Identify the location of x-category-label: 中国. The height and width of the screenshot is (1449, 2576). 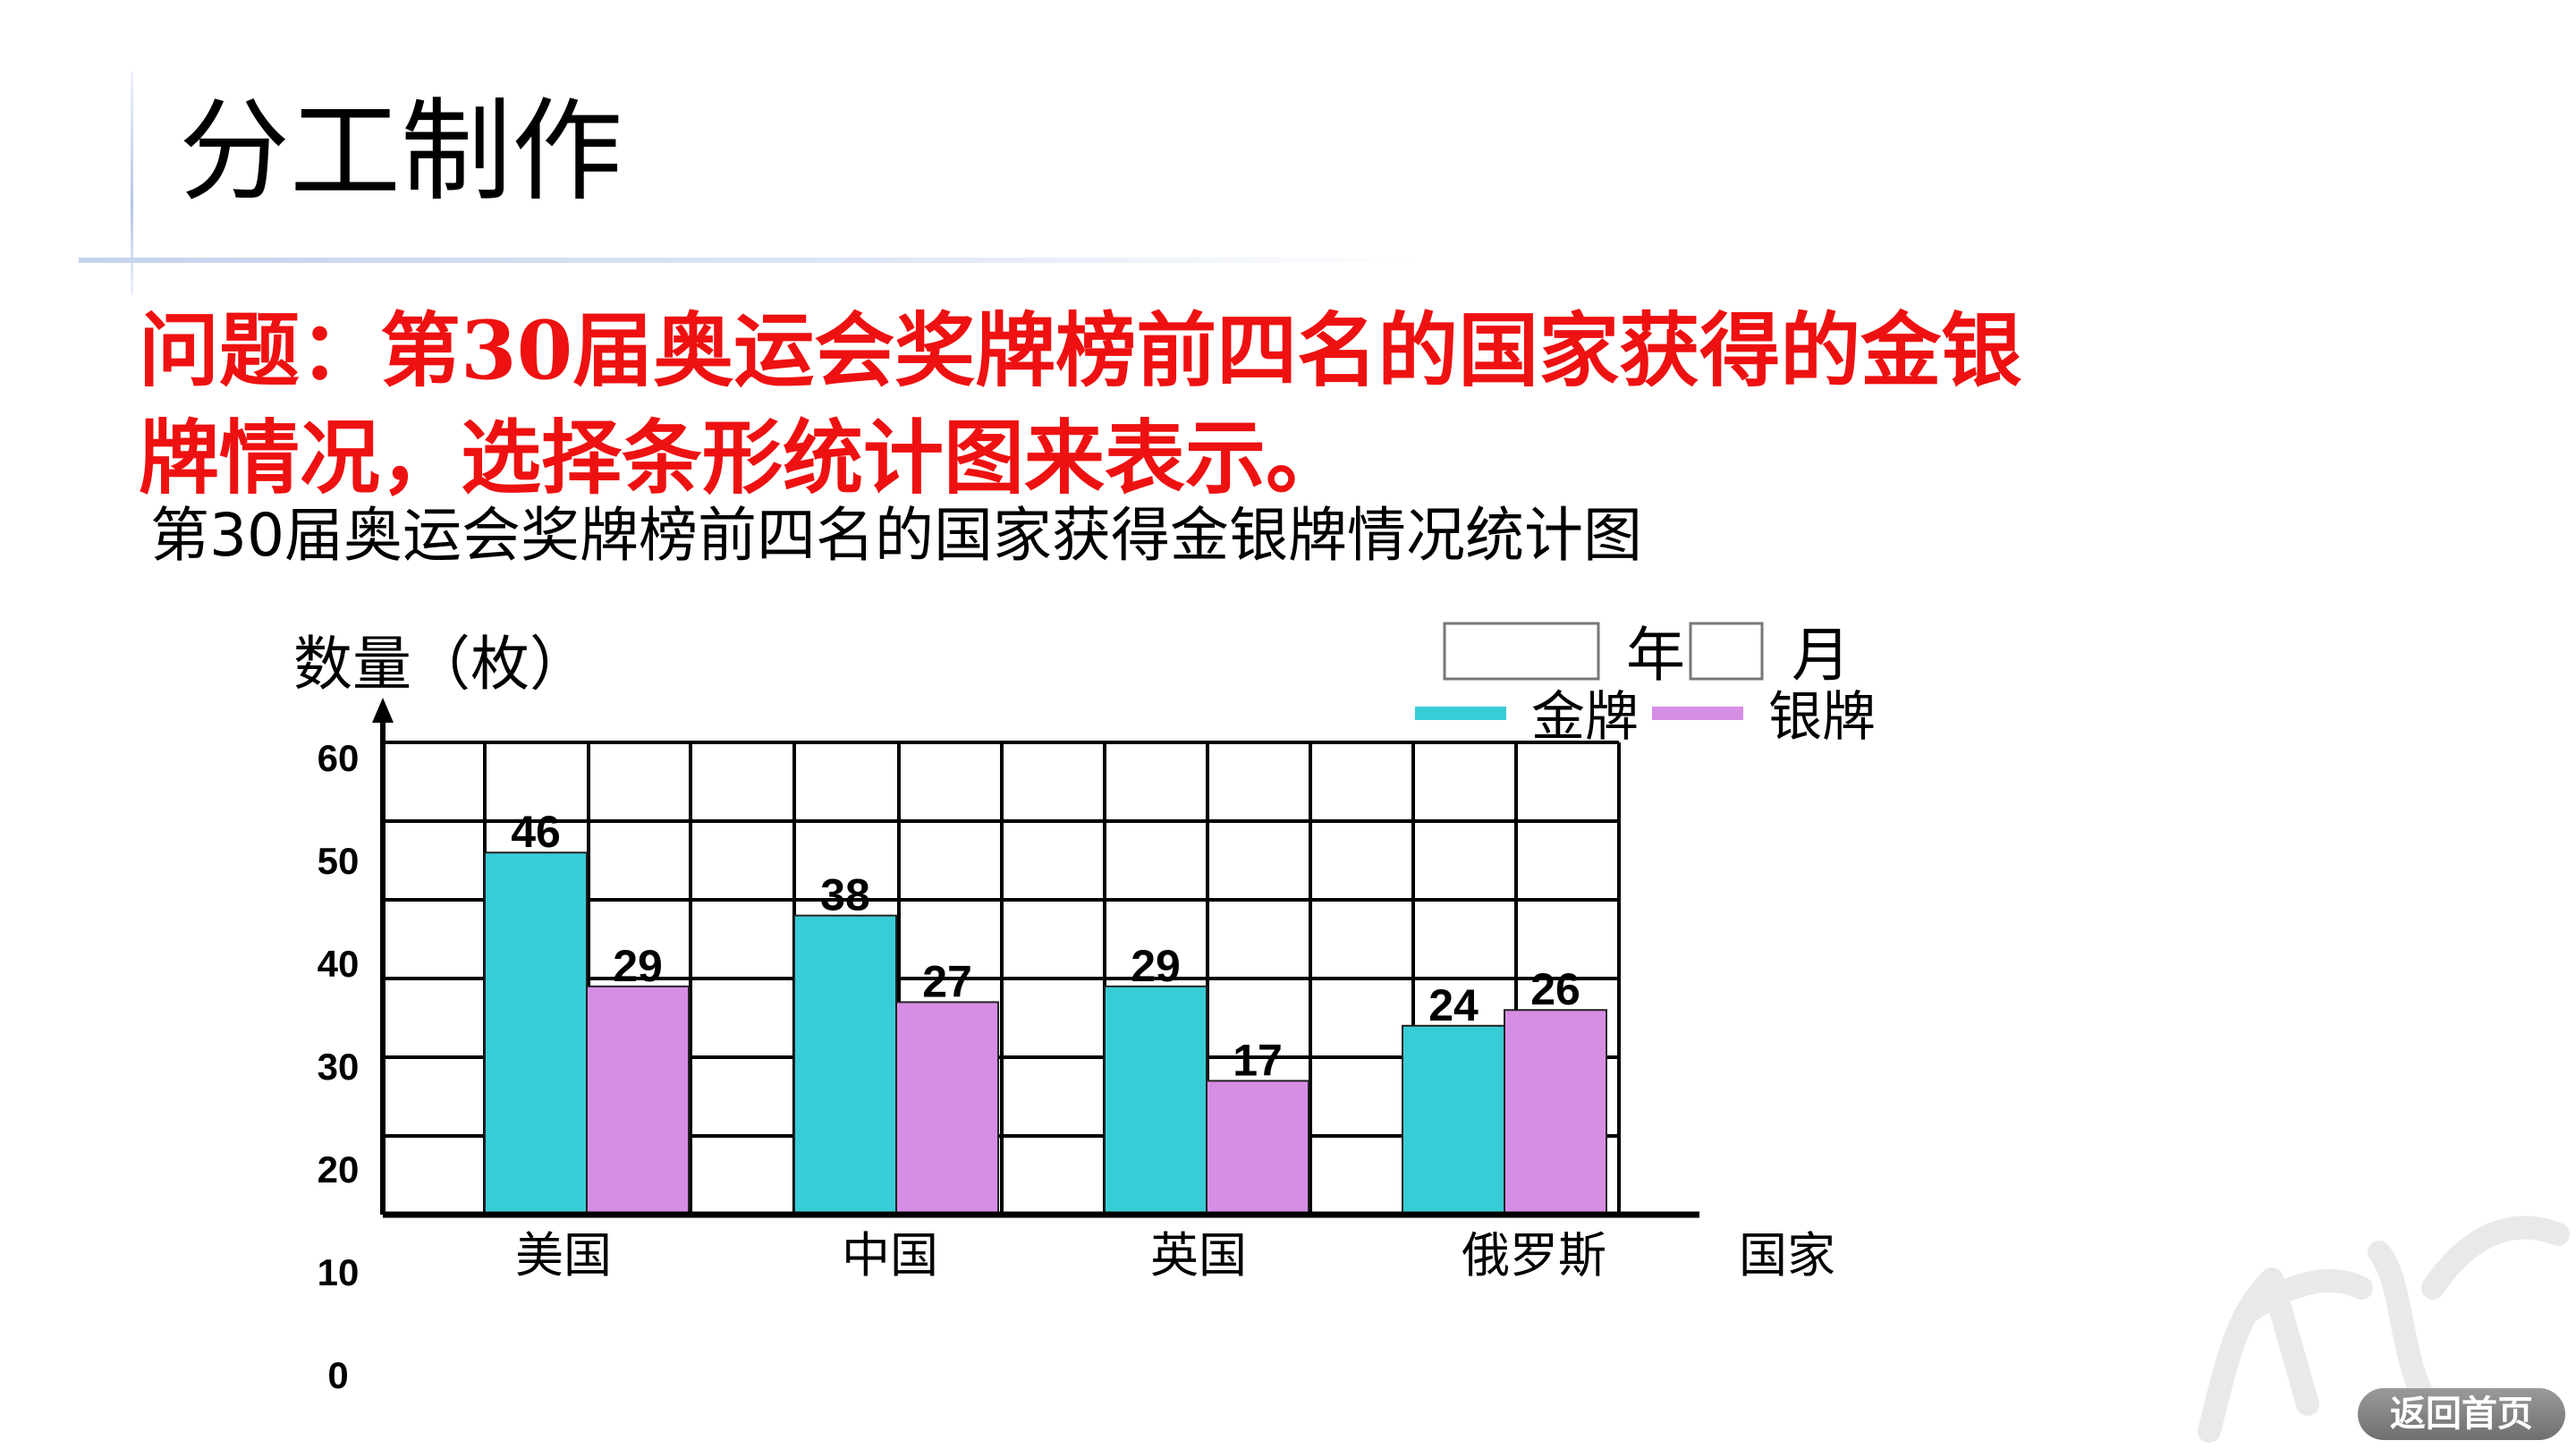
(890, 1255).